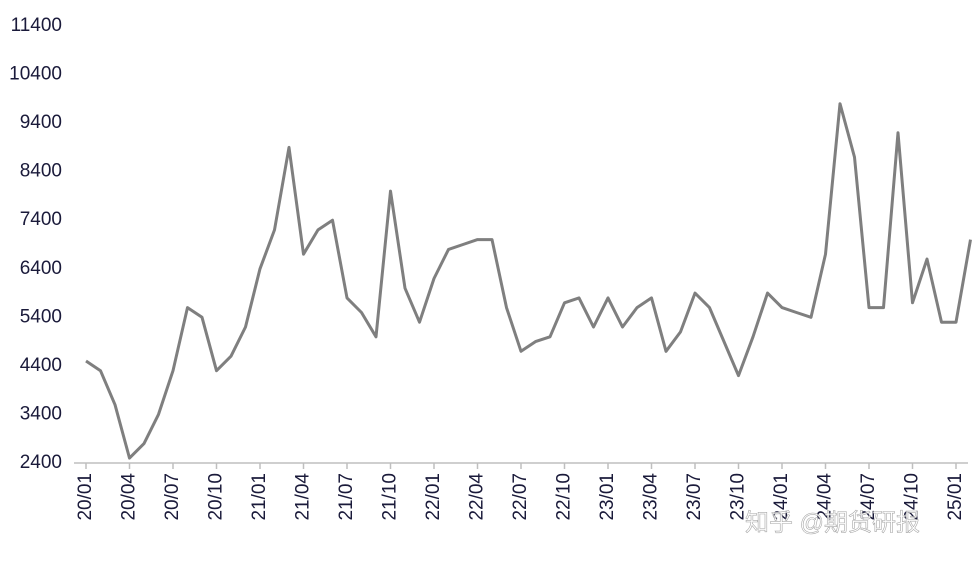 The image size is (980, 564). Describe the element at coordinates (41, 462) in the screenshot. I see `y-tick-label: 2400` at that location.